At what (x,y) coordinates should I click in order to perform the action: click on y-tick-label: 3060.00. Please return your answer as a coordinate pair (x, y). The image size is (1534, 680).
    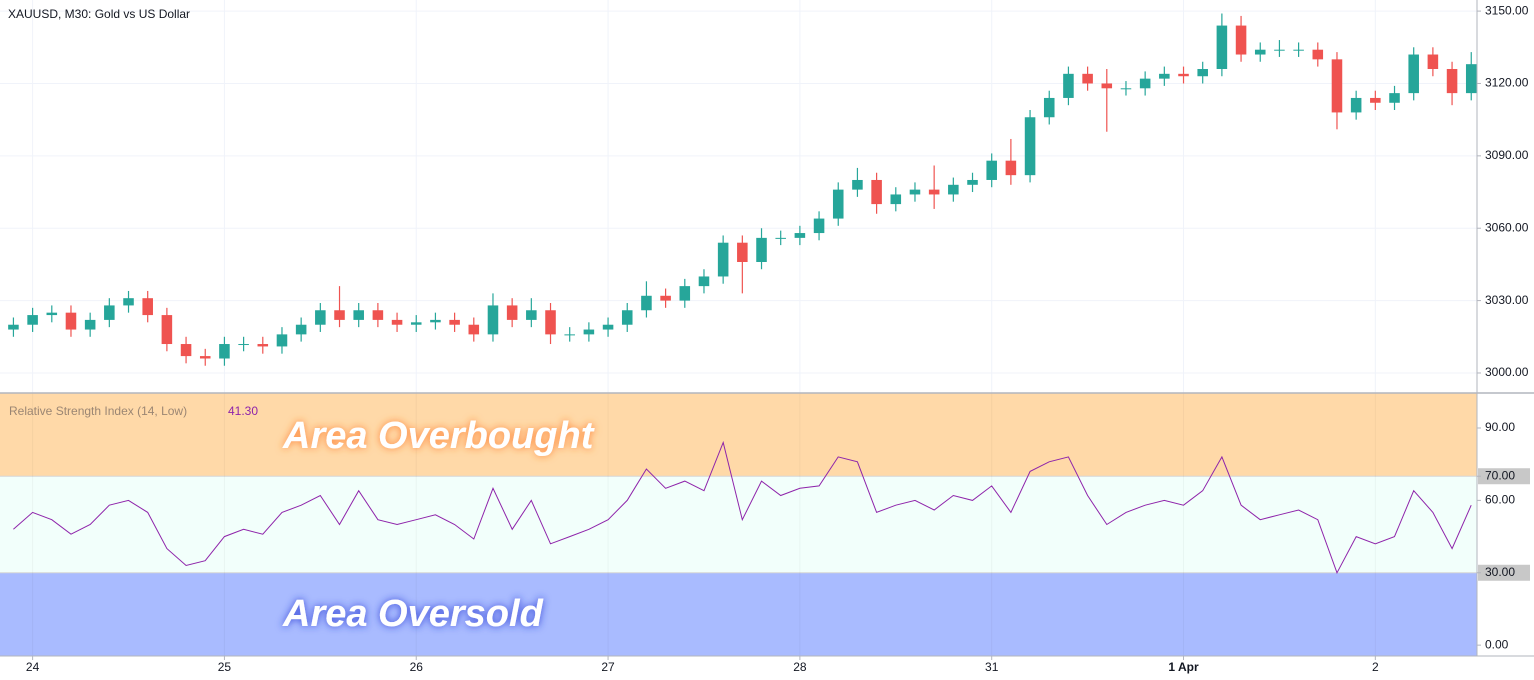
    Looking at the image, I should click on (1507, 227).